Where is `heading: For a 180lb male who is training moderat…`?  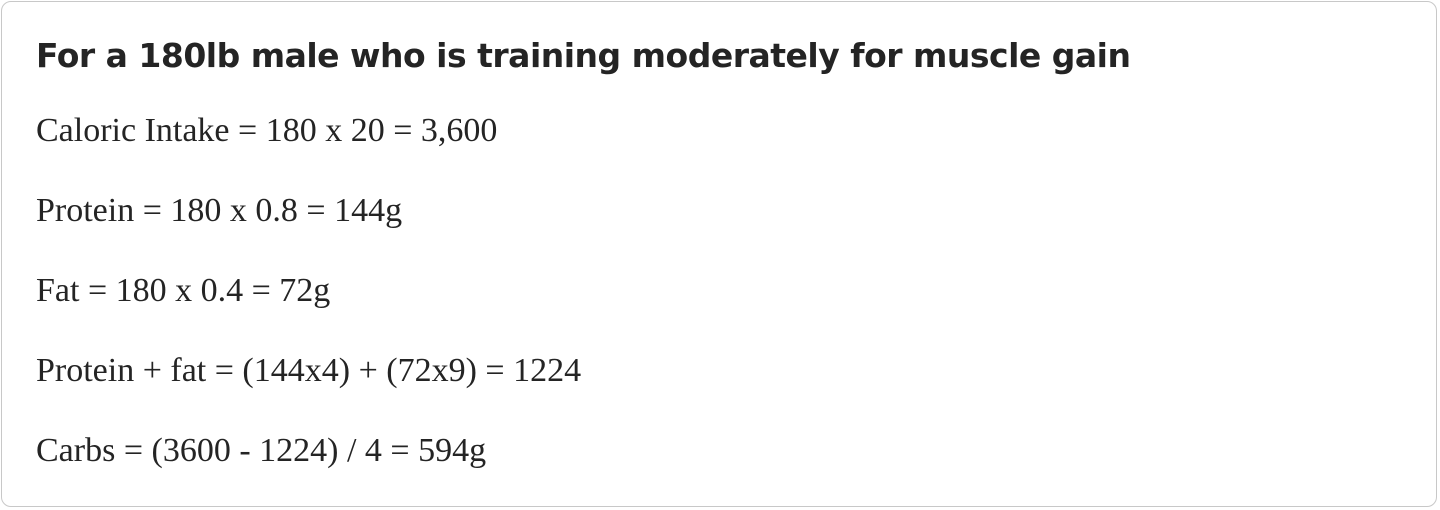
heading: For a 180lb male who is training moderat… is located at coordinates (583, 55).